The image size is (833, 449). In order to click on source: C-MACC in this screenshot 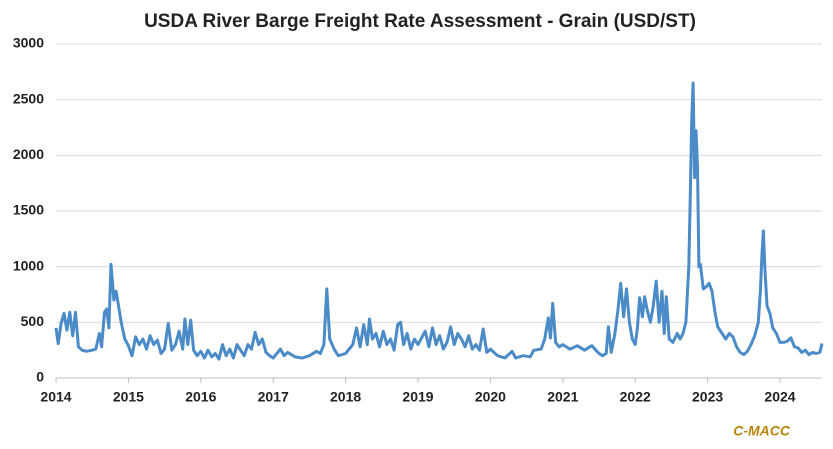, I will do `click(762, 431)`.